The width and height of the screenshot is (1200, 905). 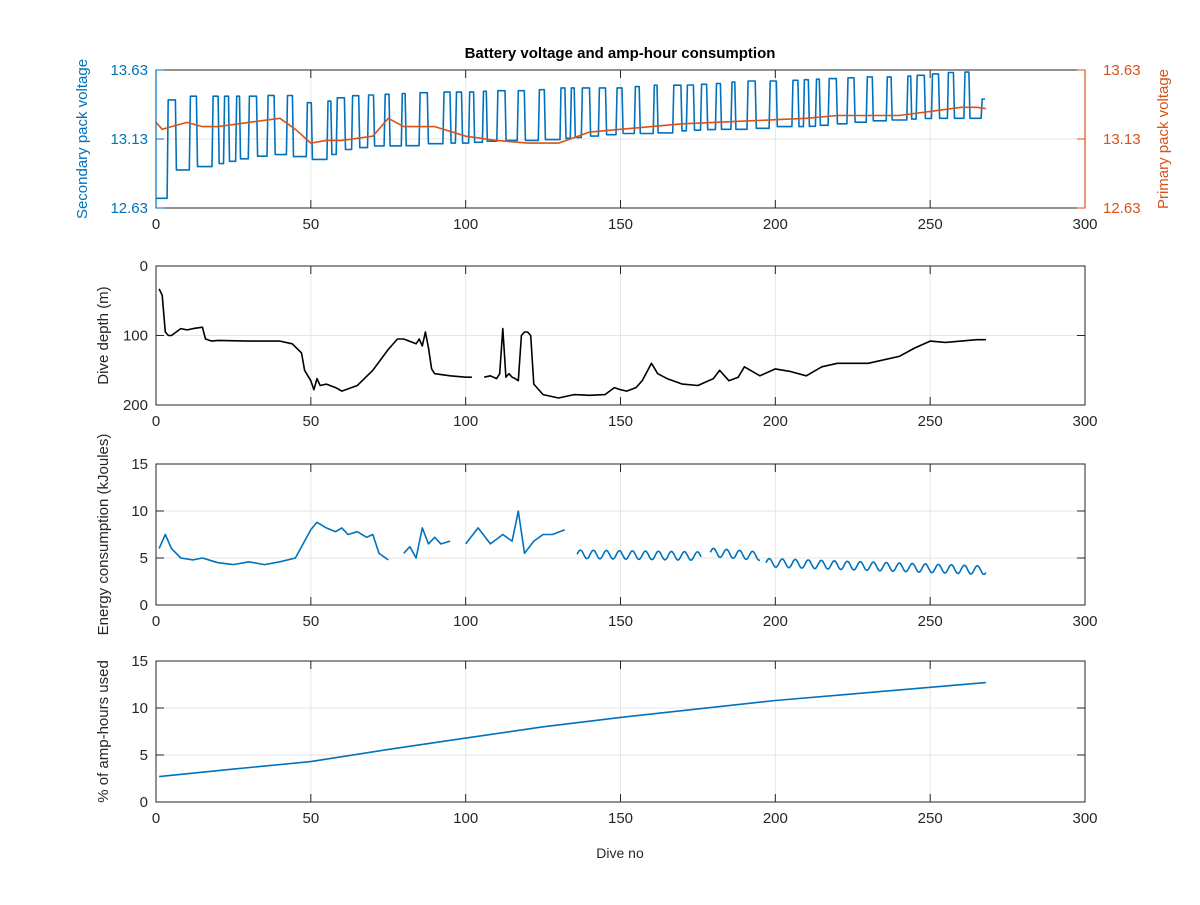 I want to click on y-tick-label: 100, so click(x=135, y=336).